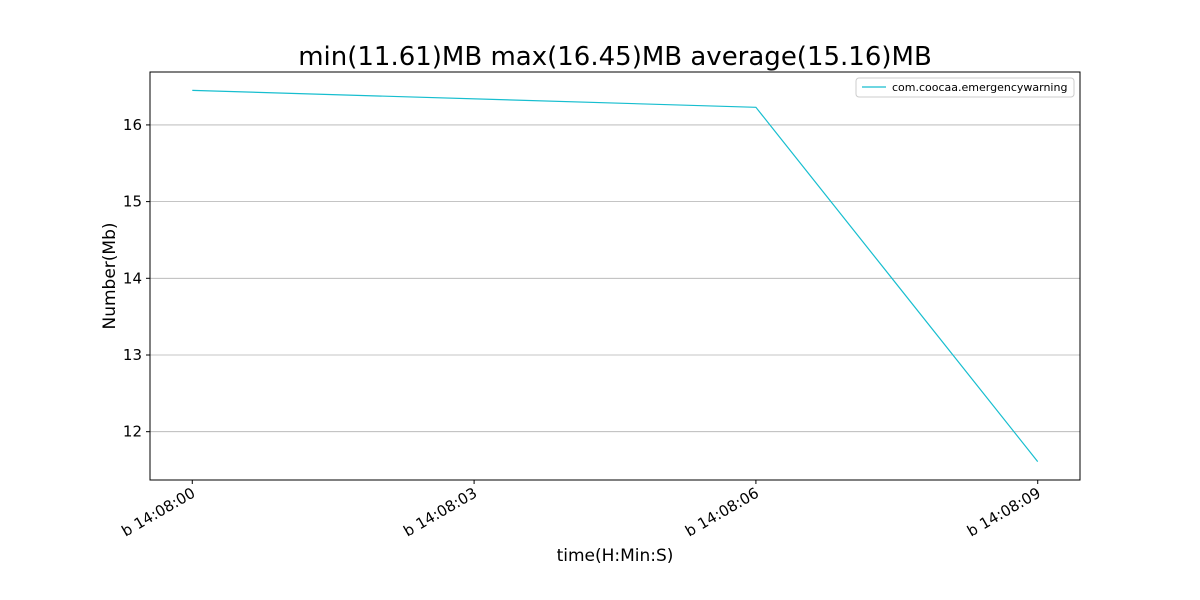 The height and width of the screenshot is (600, 1200). What do you see at coordinates (110, 275) in the screenshot?
I see `y-axis-label: Number(Mb)` at bounding box center [110, 275].